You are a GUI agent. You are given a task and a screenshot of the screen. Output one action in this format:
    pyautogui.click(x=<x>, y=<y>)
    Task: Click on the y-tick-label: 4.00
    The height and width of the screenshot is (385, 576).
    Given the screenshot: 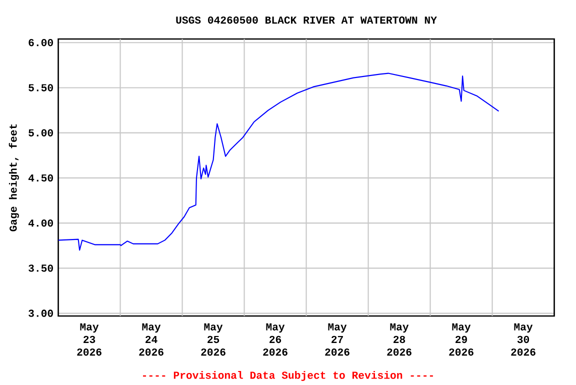 What is the action you would take?
    pyautogui.click(x=40, y=222)
    